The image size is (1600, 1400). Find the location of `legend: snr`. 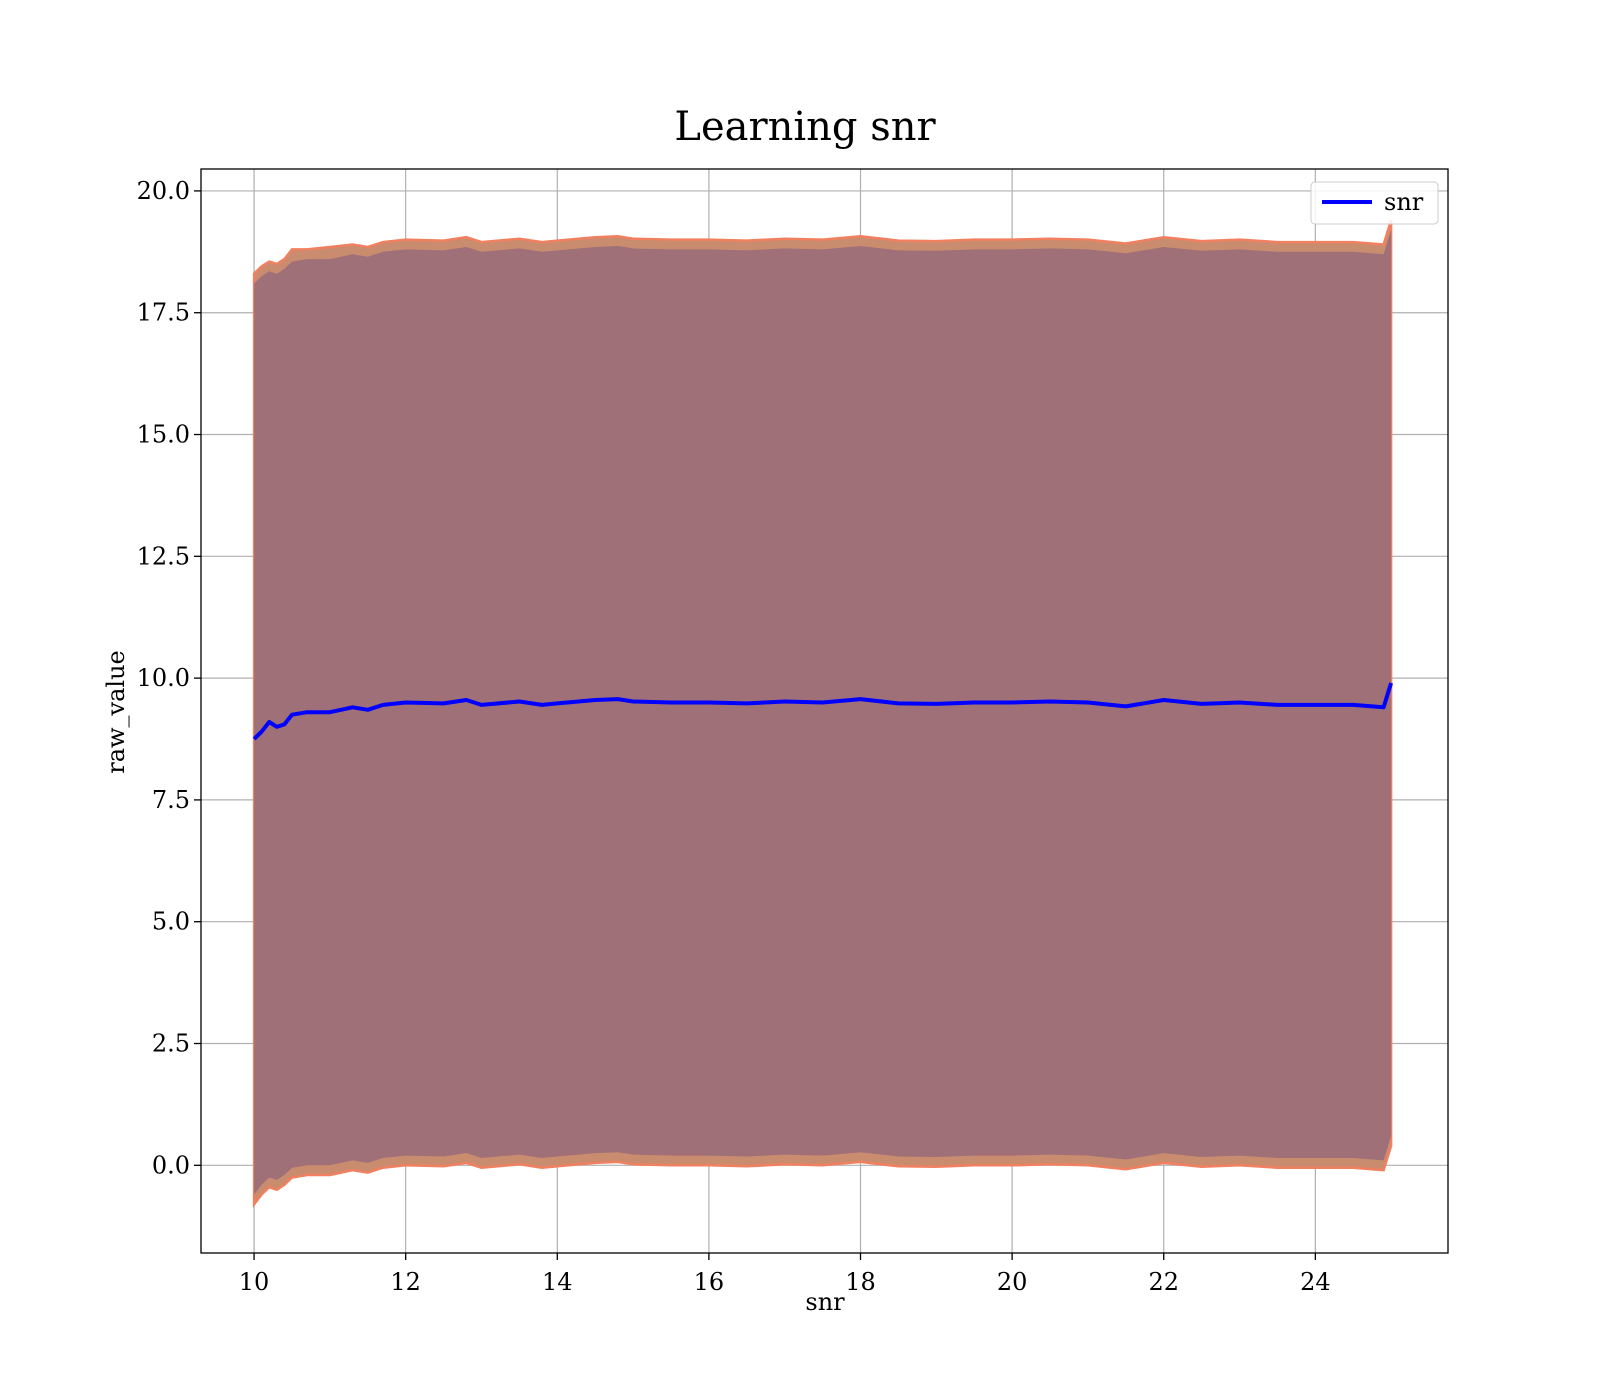

legend: snr is located at coordinates (1374, 203).